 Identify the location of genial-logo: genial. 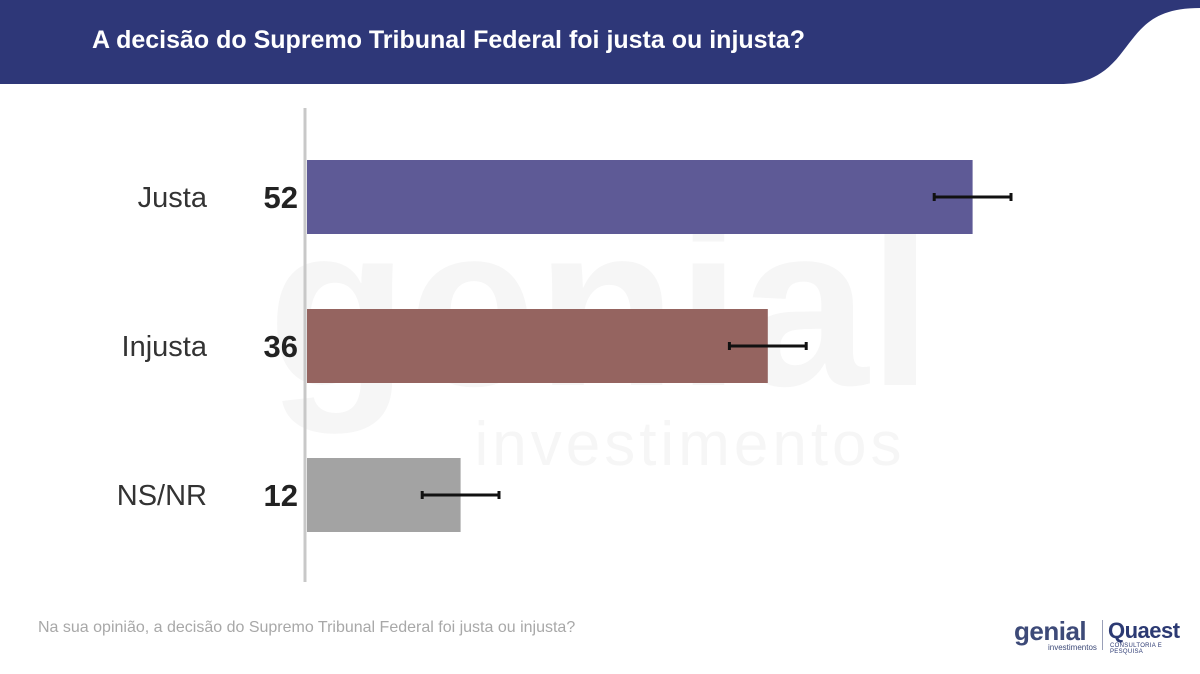
(1050, 631).